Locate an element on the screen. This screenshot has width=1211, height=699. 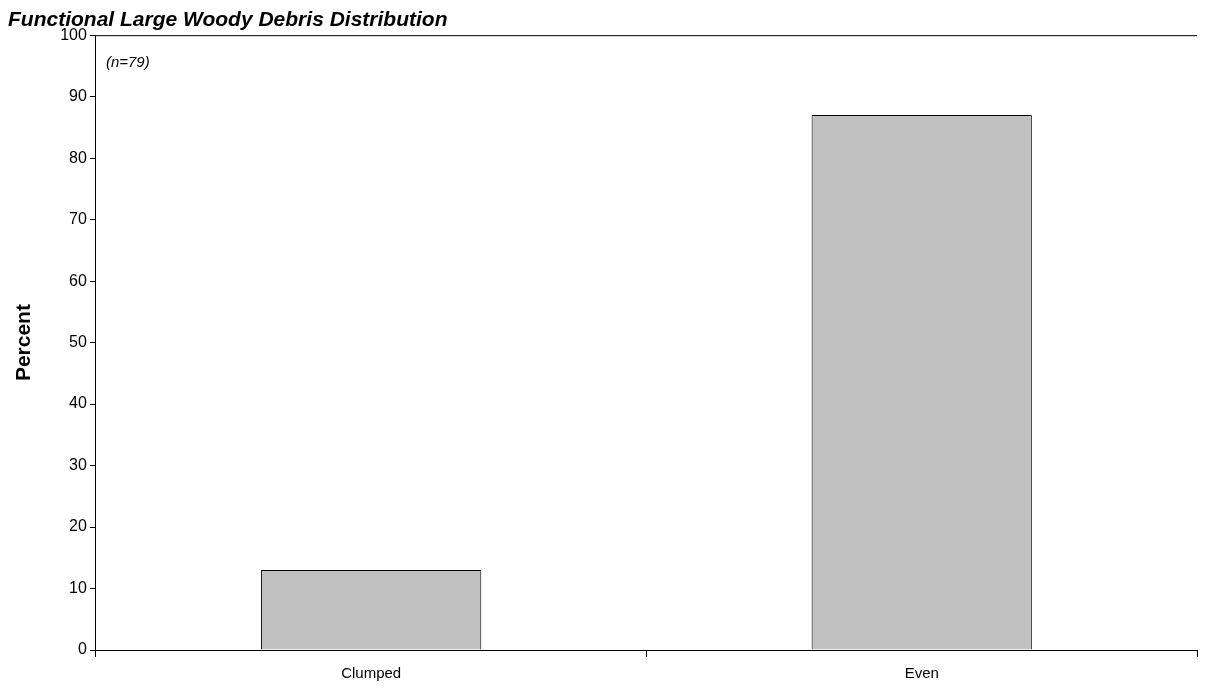
annotation: (n=79) is located at coordinates (127, 61).